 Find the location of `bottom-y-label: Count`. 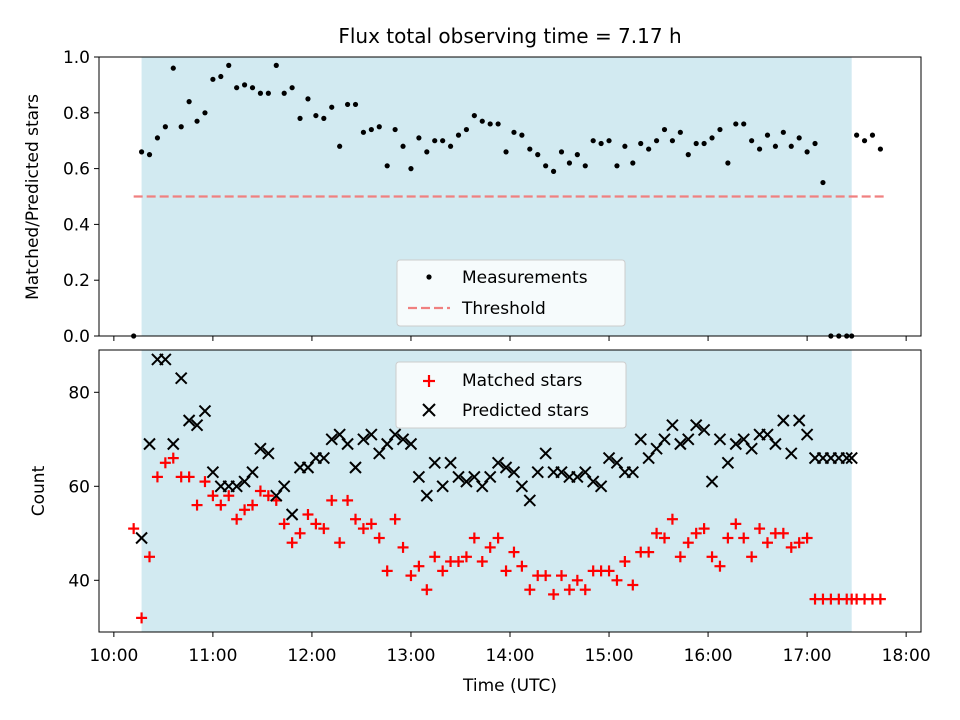

bottom-y-label: Count is located at coordinates (39, 490).